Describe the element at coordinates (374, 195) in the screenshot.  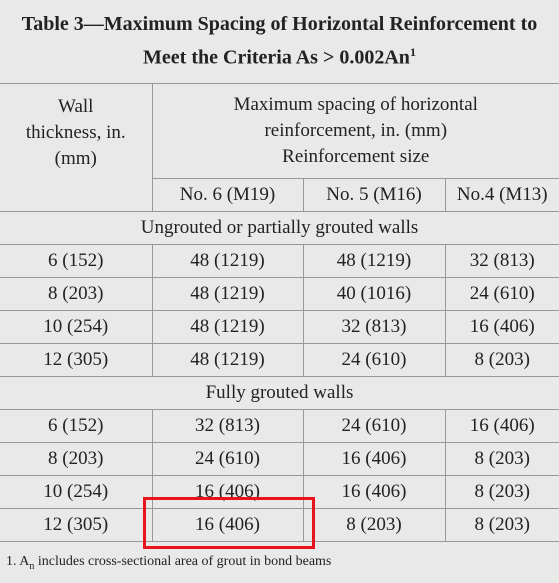
I see `column-header: No. 5 (M16)` at that location.